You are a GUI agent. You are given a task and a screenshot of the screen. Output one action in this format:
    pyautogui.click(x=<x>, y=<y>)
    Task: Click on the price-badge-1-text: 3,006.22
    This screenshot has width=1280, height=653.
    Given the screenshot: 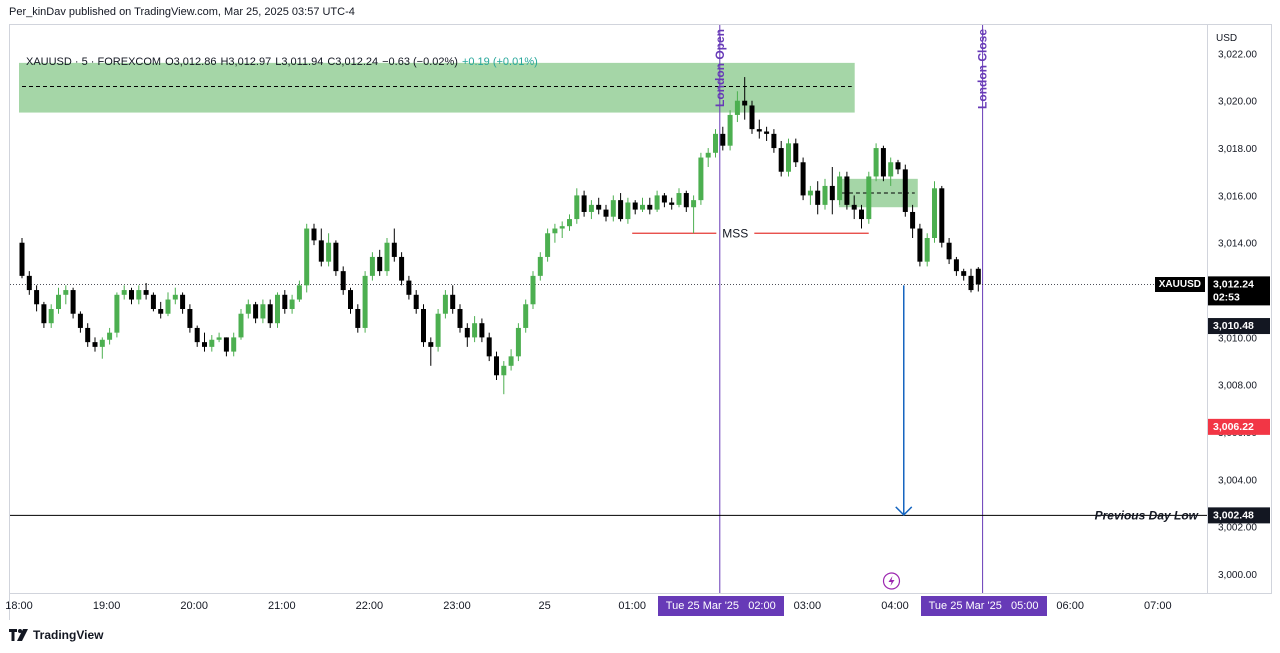 What is the action you would take?
    pyautogui.click(x=1233, y=427)
    